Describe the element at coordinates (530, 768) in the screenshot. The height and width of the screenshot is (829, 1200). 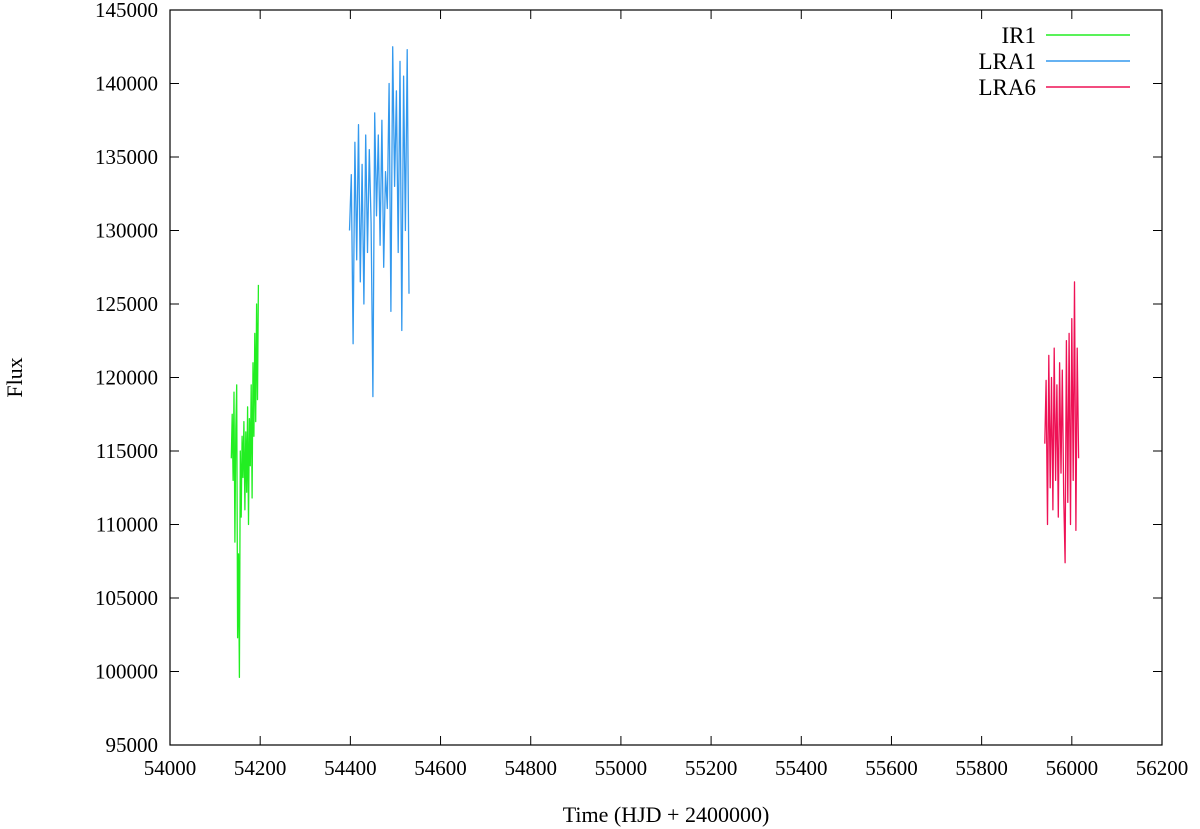
I see `x-tick-label: 54800` at that location.